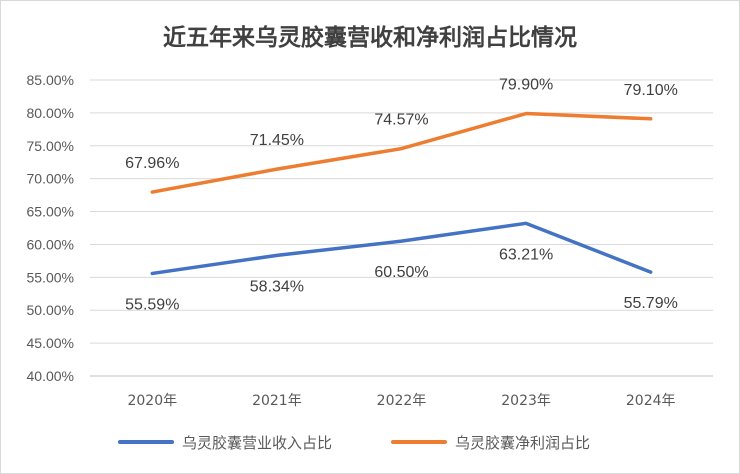 The width and height of the screenshot is (740, 474). Describe the element at coordinates (152, 304) in the screenshot. I see `data-label: 55.59%` at that location.